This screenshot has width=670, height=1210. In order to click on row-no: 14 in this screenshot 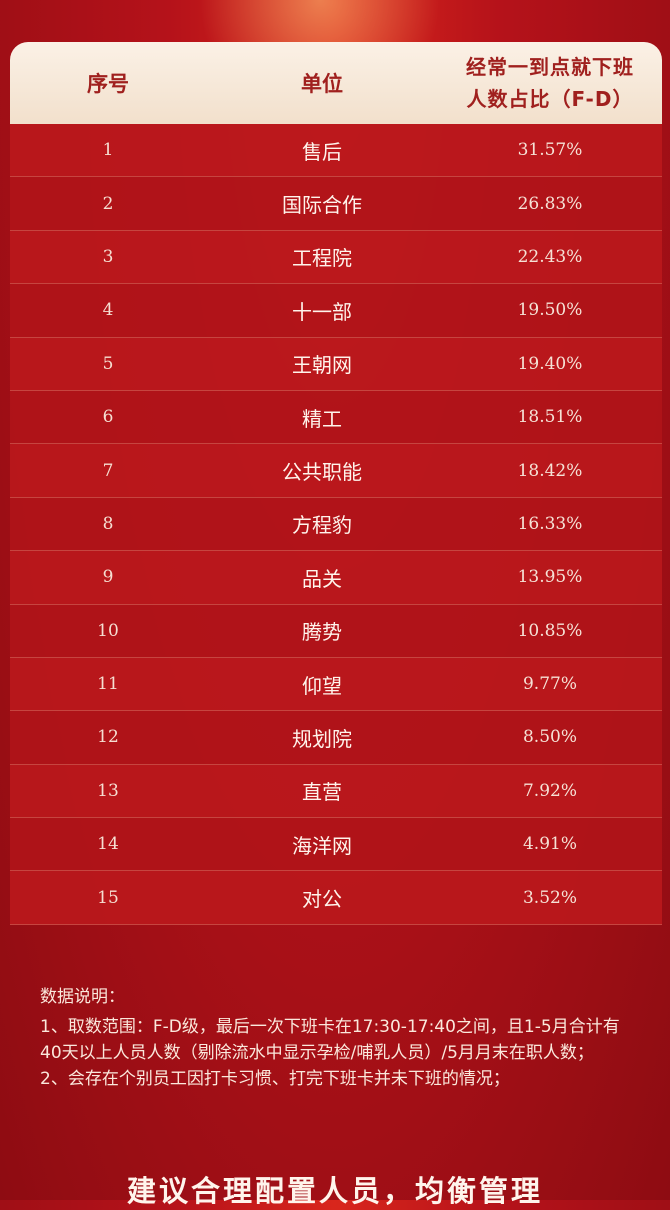, I will do `click(108, 844)`.